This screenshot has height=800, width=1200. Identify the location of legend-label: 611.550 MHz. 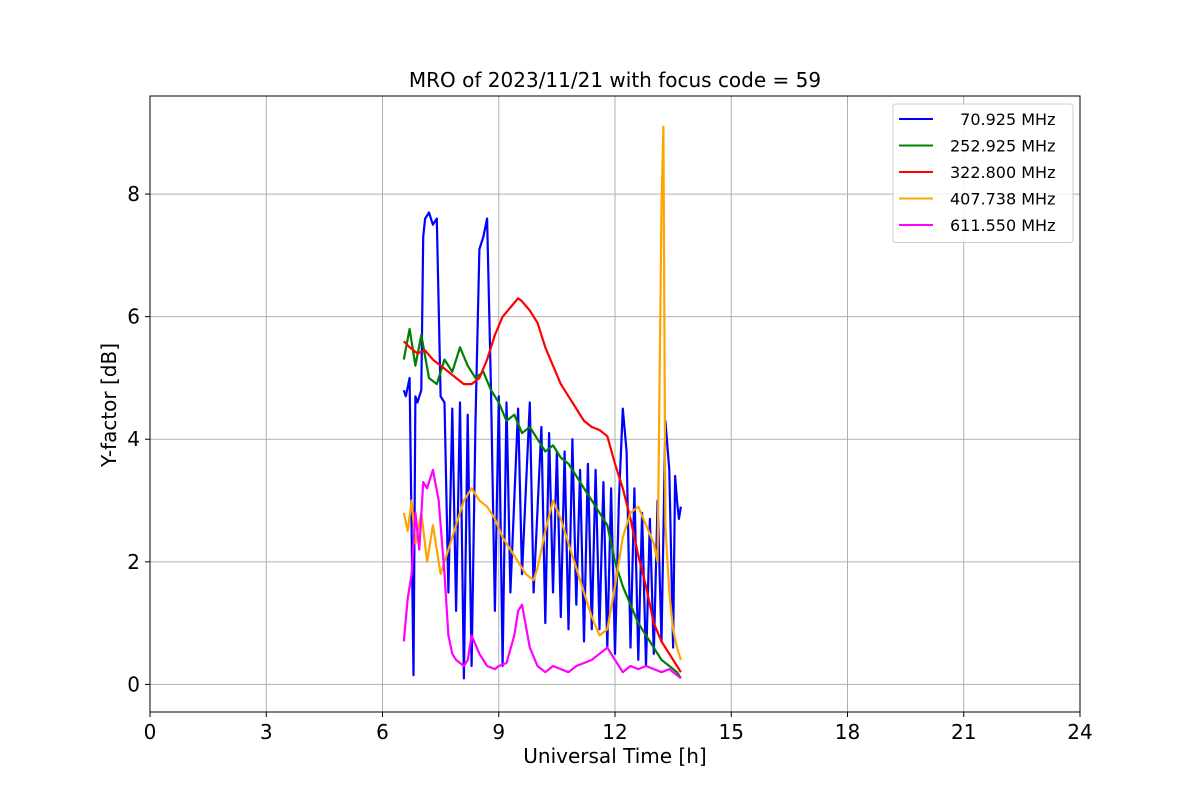
(1002, 225).